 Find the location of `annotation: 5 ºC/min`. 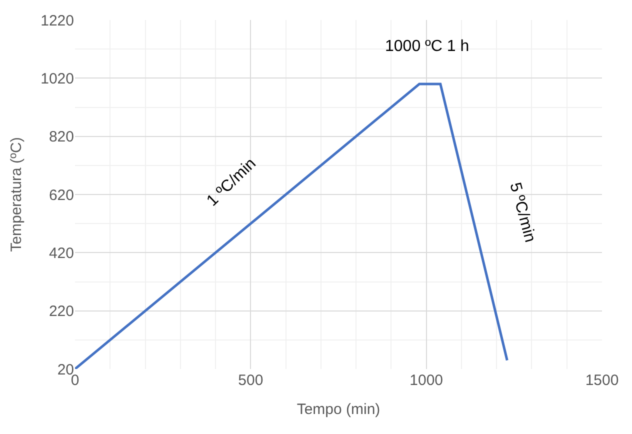

annotation: 5 ºC/min is located at coordinates (522, 212).